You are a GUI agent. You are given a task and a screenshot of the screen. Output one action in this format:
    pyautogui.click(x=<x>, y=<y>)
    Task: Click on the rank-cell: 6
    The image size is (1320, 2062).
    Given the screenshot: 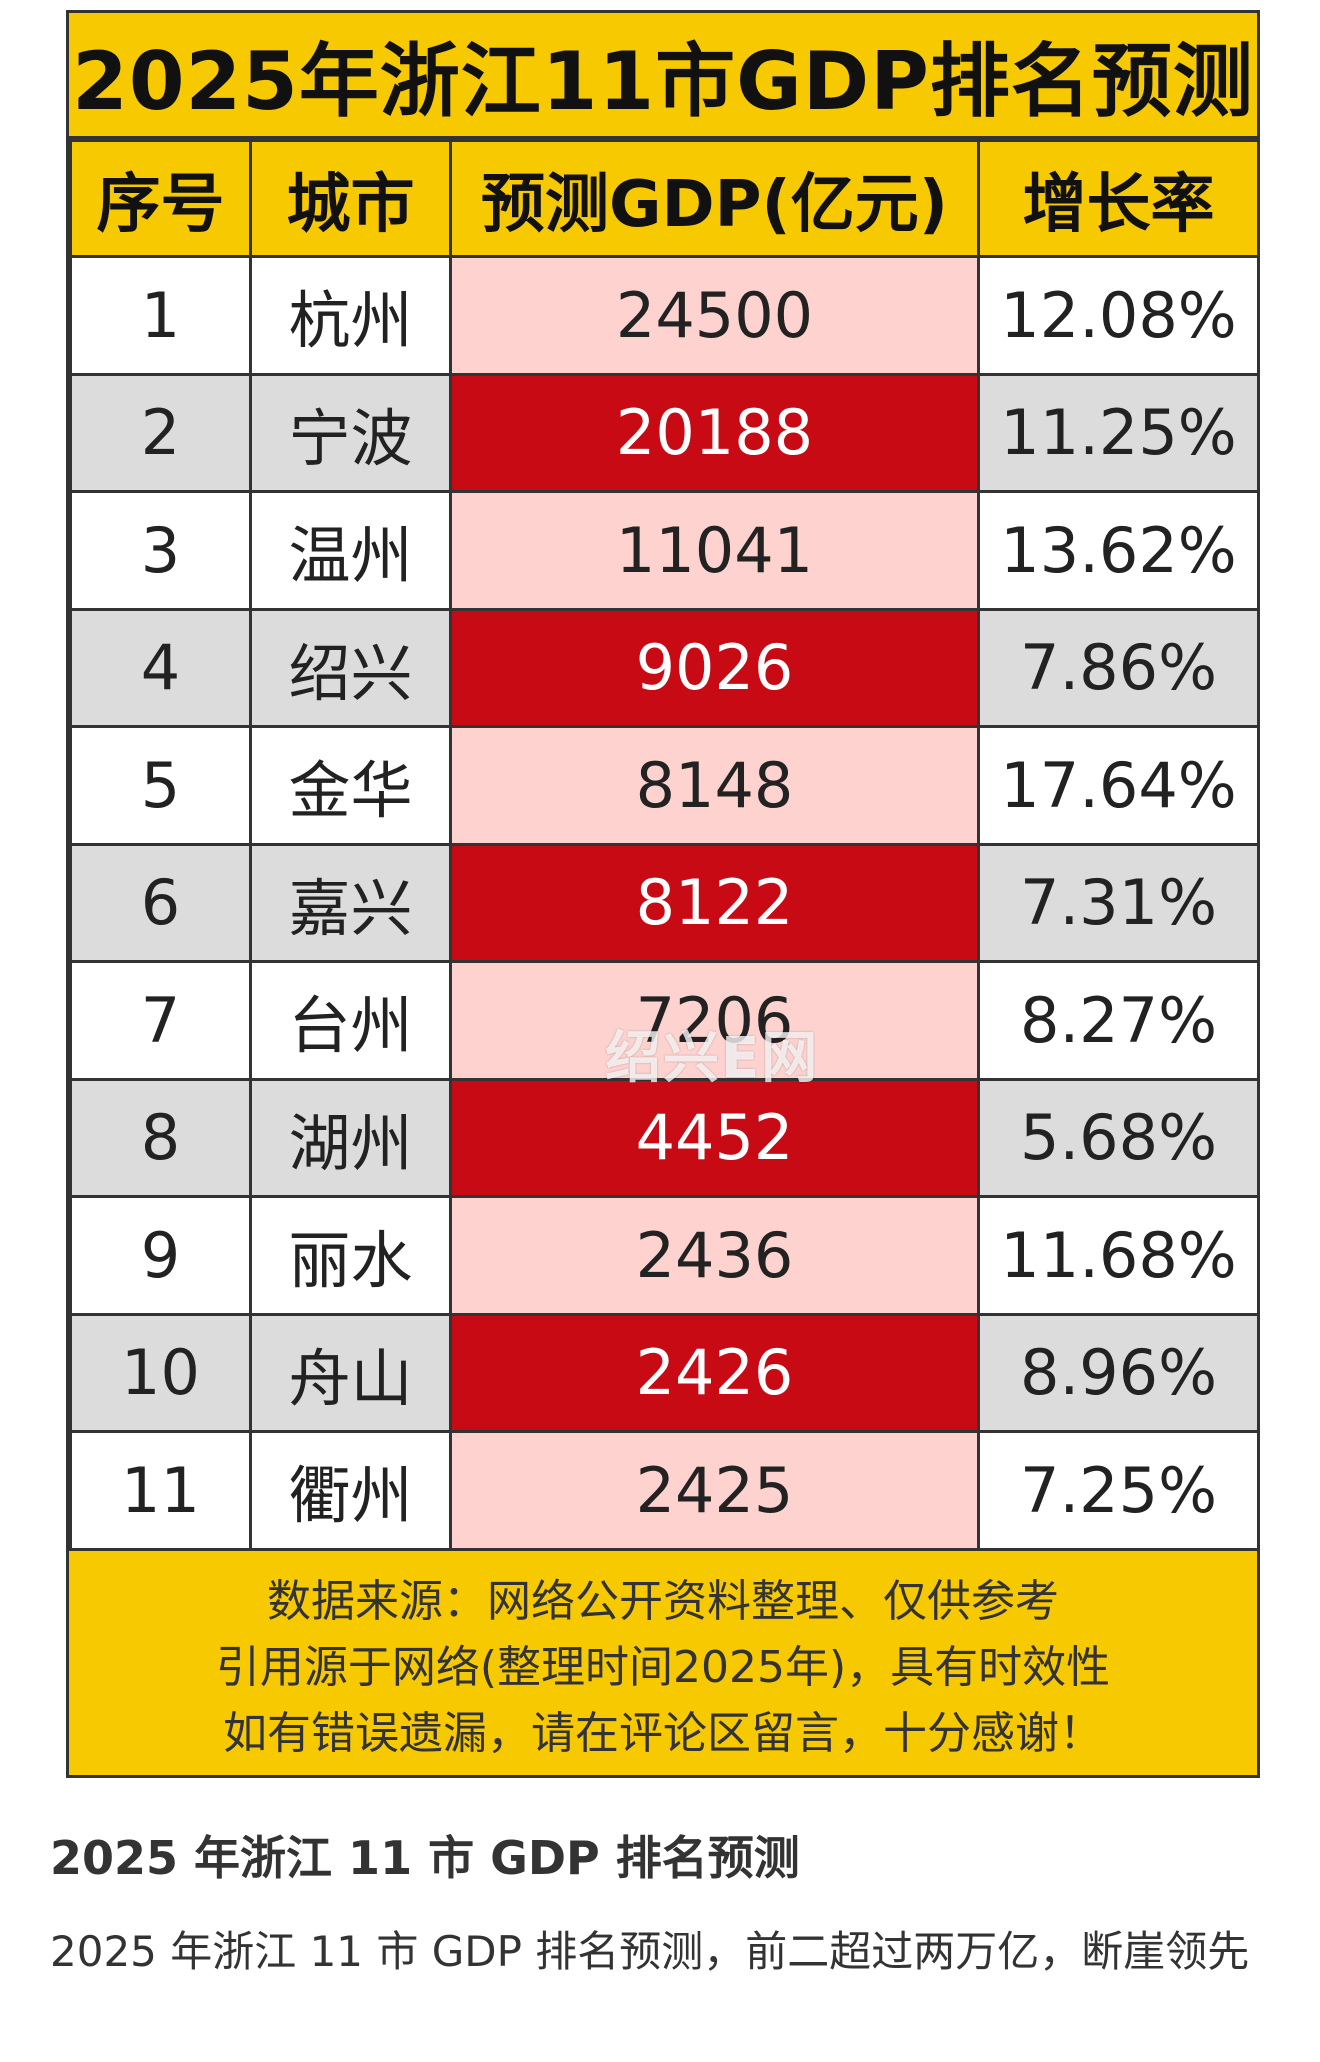 What is the action you would take?
    pyautogui.click(x=160, y=902)
    